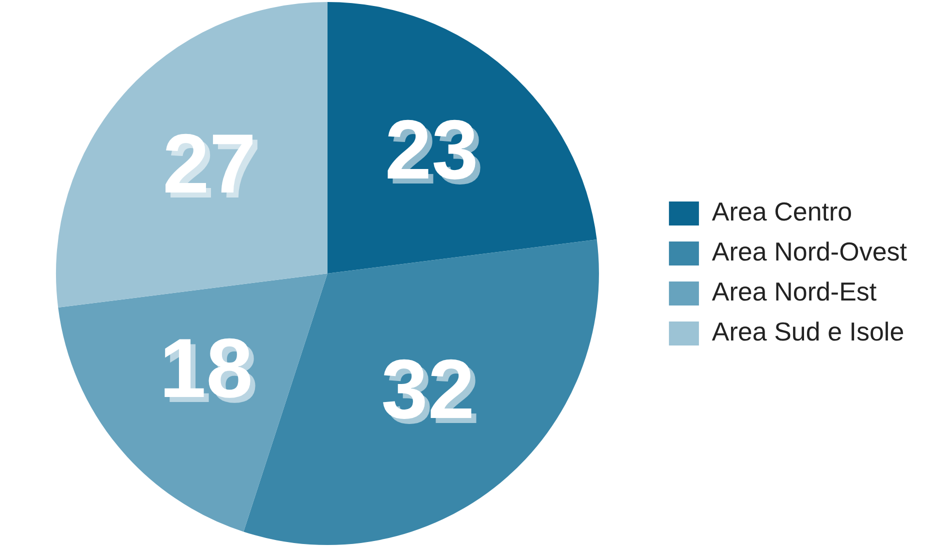  Describe the element at coordinates (795, 291) in the screenshot. I see `legend-label: Area Nord-Est` at that location.